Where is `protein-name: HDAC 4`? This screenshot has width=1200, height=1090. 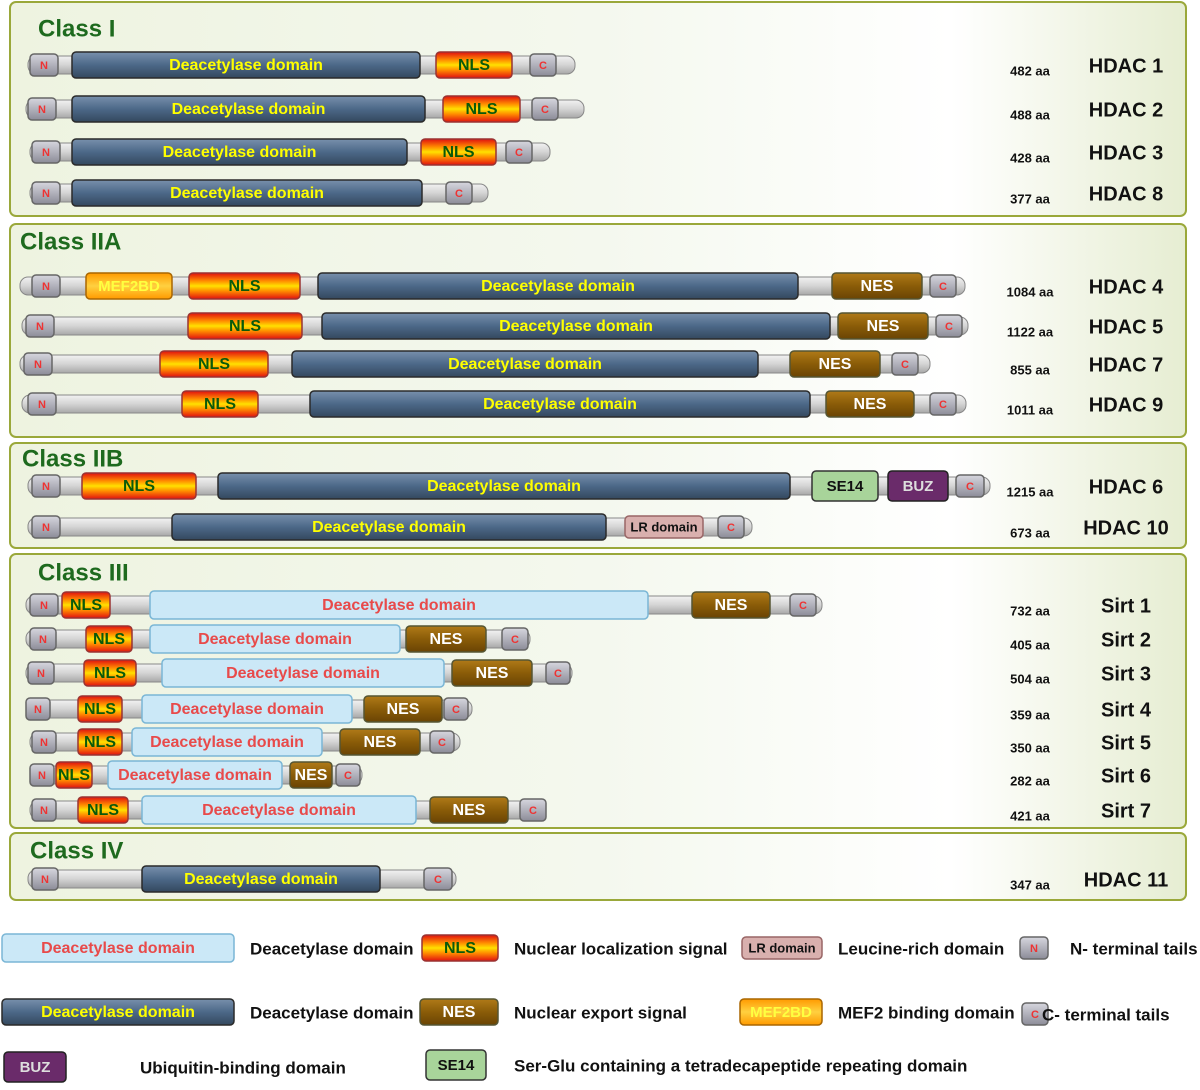
protein-name: HDAC 4 is located at coordinates (1126, 287).